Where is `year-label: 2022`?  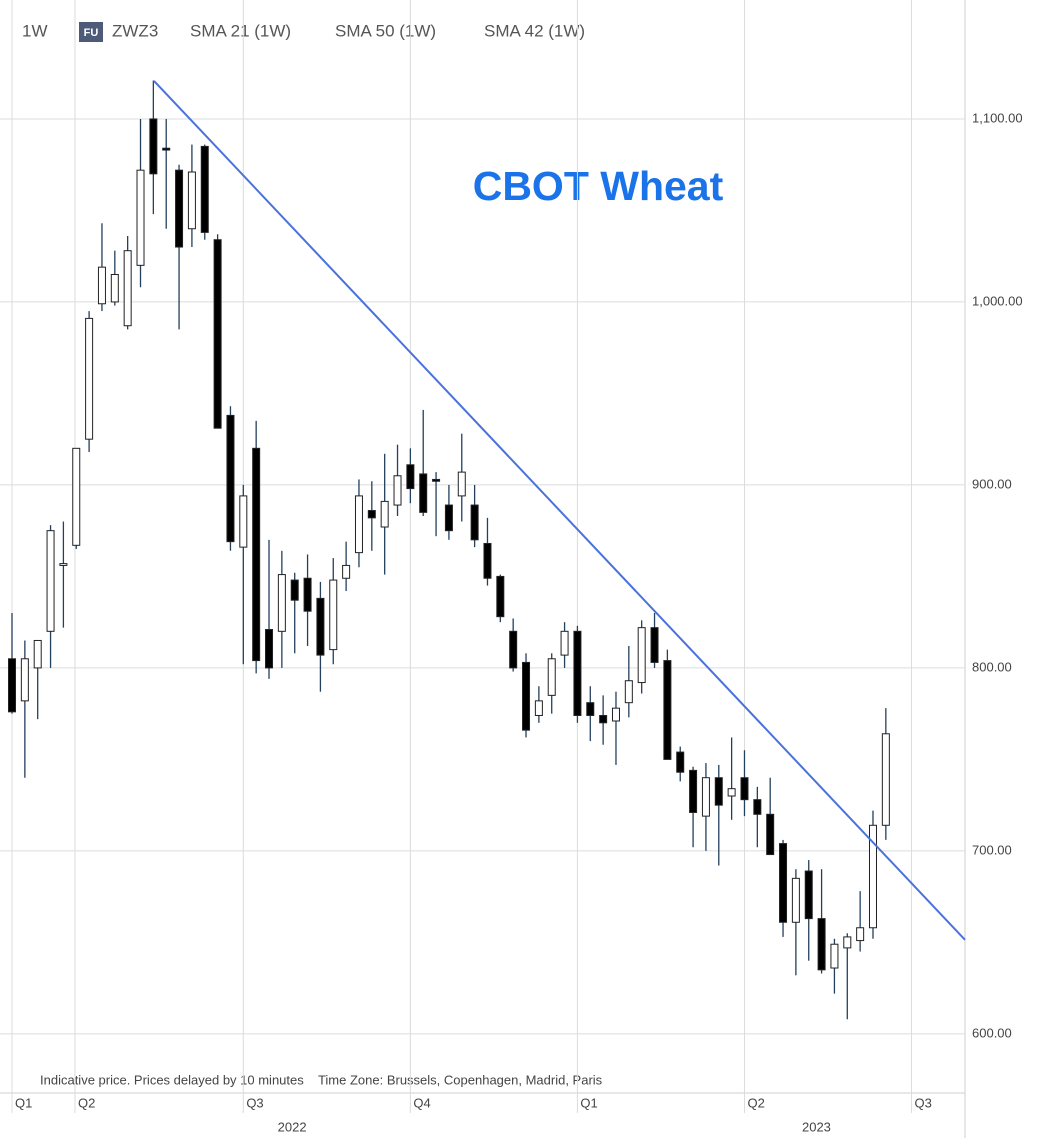
year-label: 2022 is located at coordinates (292, 1126).